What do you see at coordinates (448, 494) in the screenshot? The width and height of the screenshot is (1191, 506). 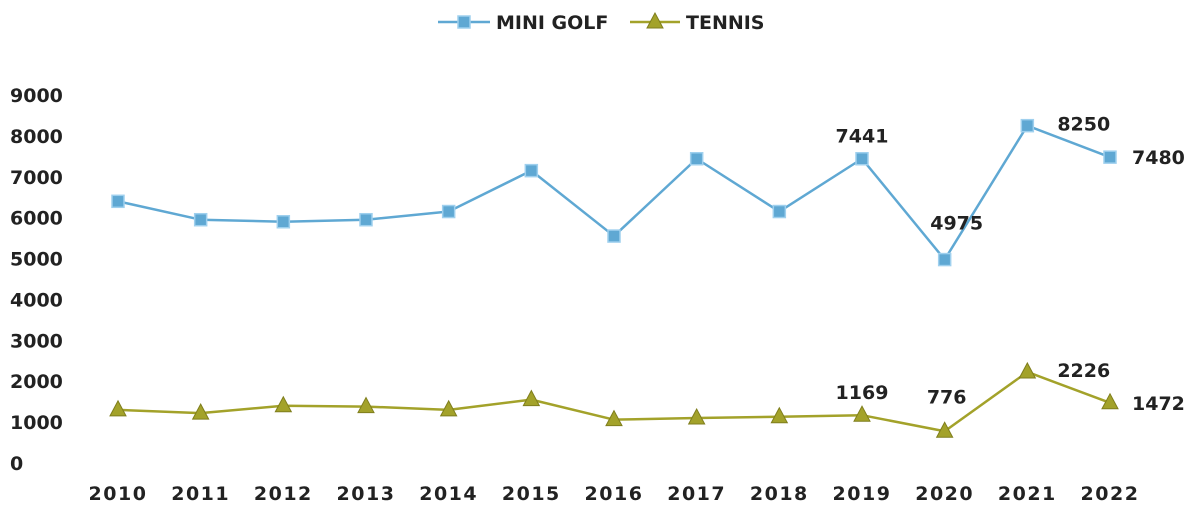 I see `x-tick-label: 2014` at bounding box center [448, 494].